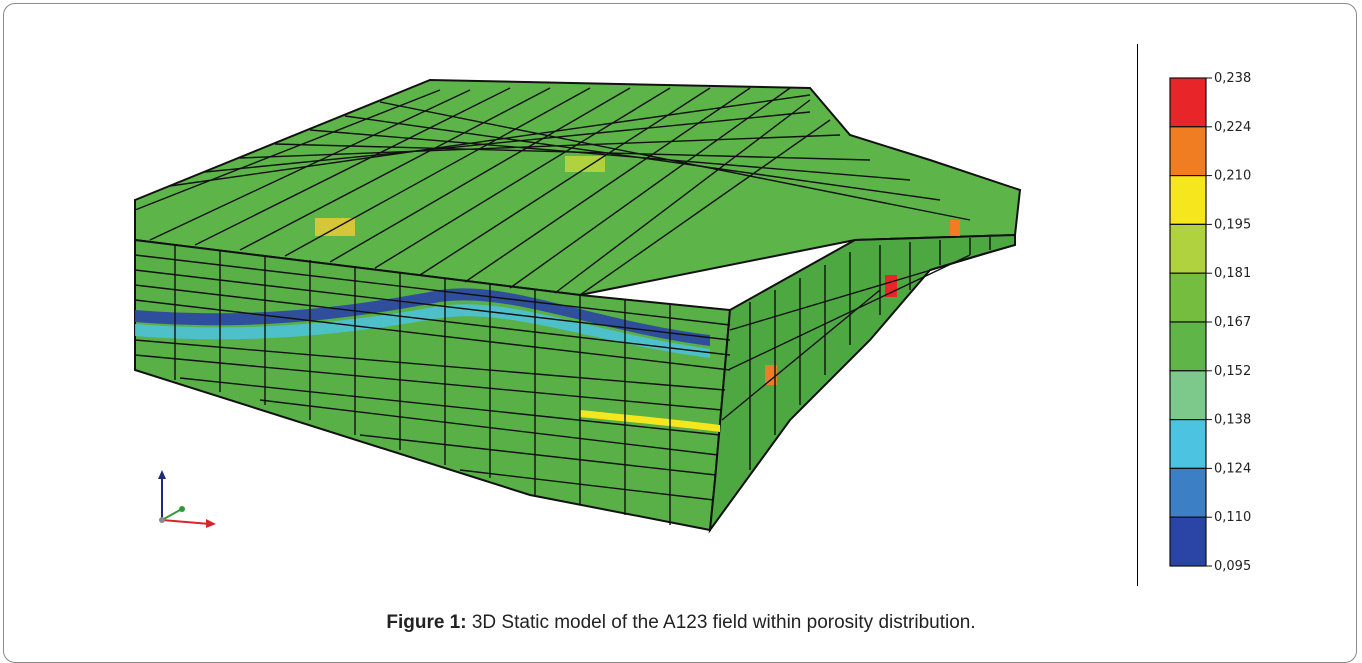  Describe the element at coordinates (1137, 315) in the screenshot. I see `legend-divider` at that location.